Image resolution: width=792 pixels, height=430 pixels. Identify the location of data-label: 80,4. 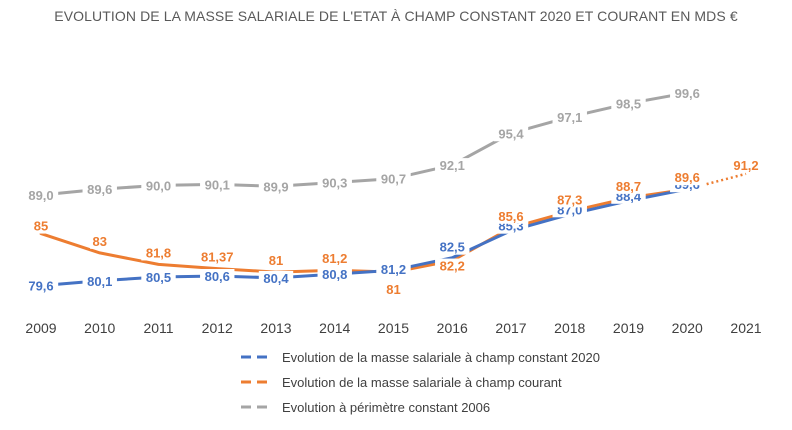
(276, 278).